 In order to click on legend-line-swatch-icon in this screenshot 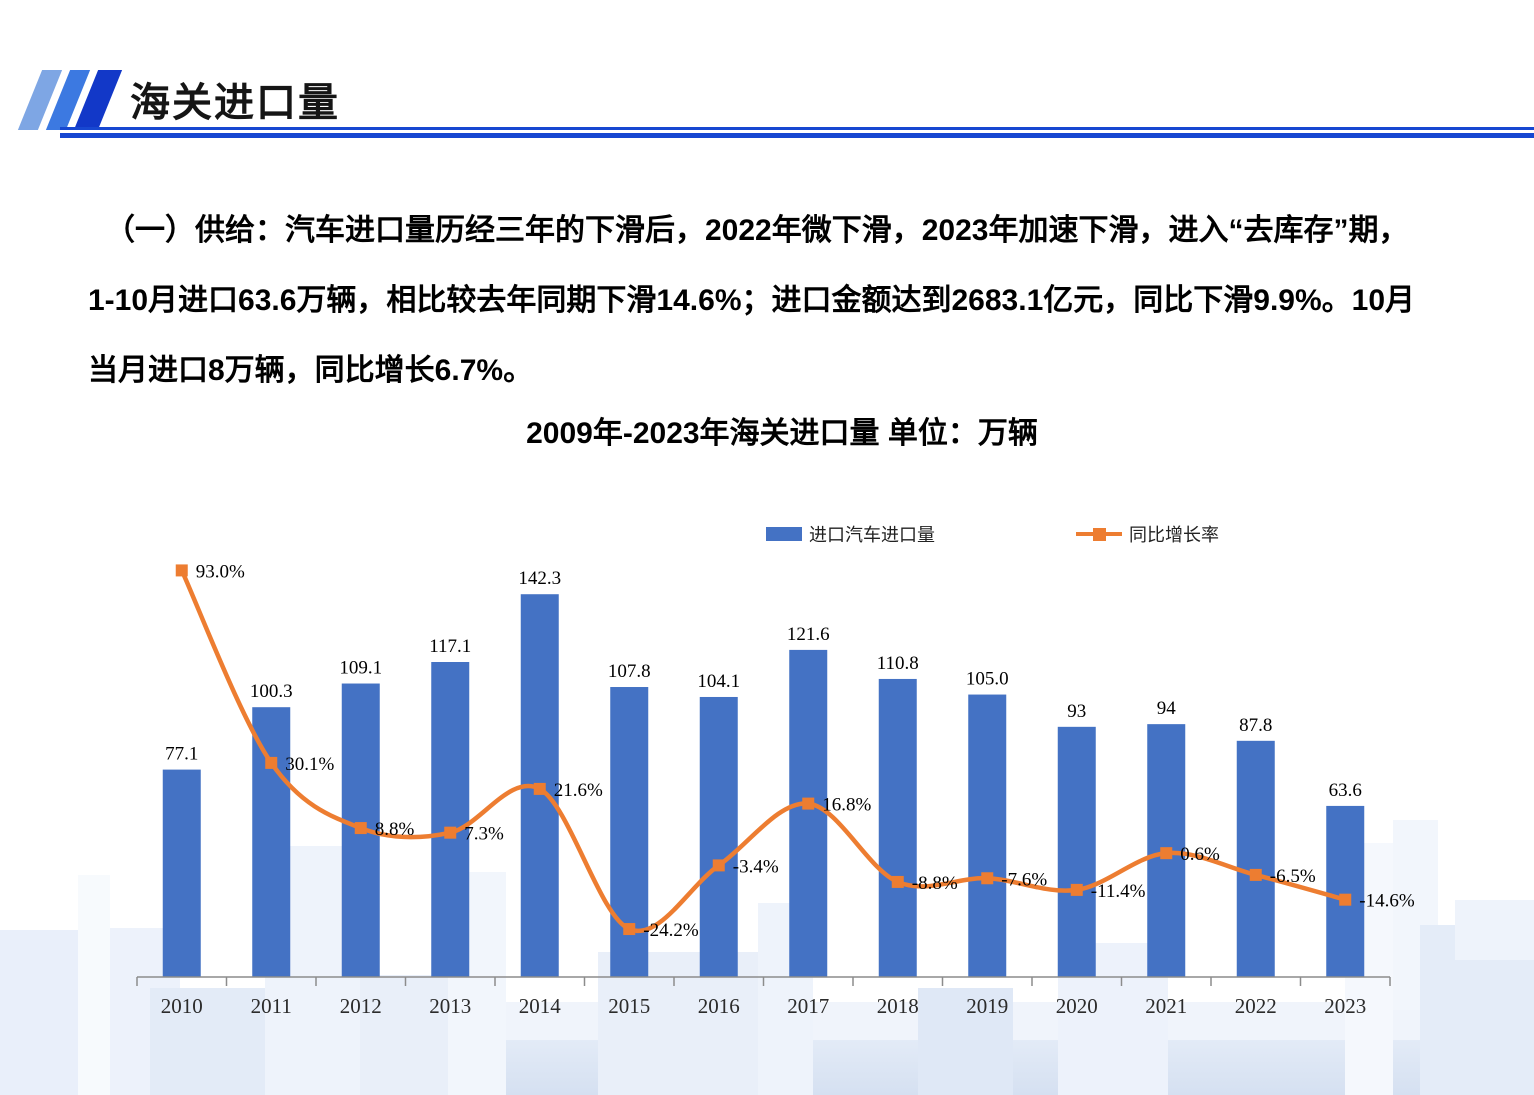, I will do `click(1099, 534)`.